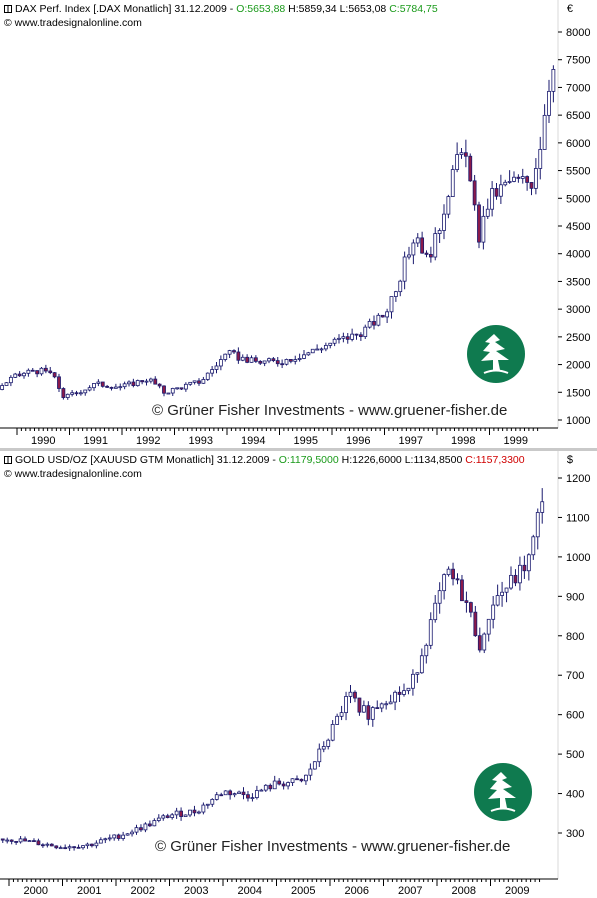 The image size is (597, 898). Describe the element at coordinates (89, 891) in the screenshot. I see `x-tick-label: 2001` at that location.